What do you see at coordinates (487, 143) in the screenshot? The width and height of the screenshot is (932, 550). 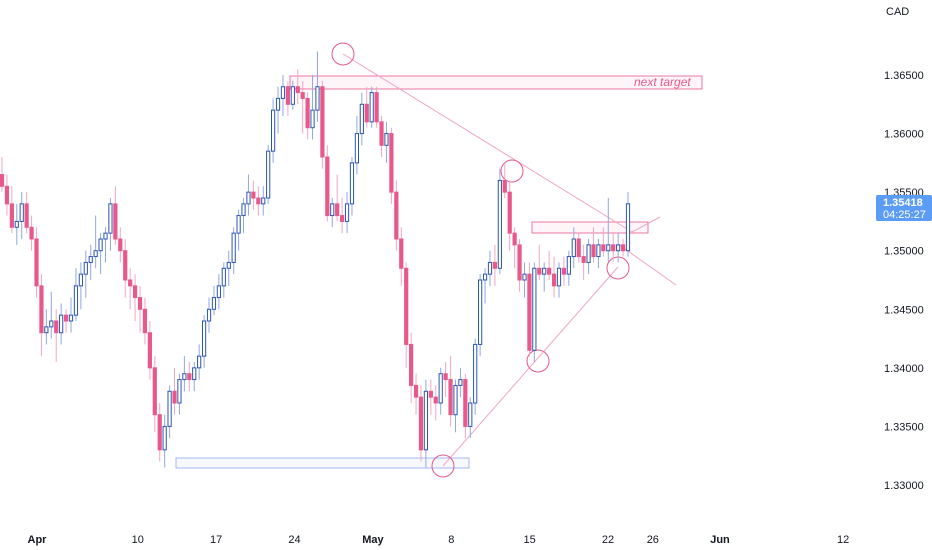 I see `upper-trendline` at bounding box center [487, 143].